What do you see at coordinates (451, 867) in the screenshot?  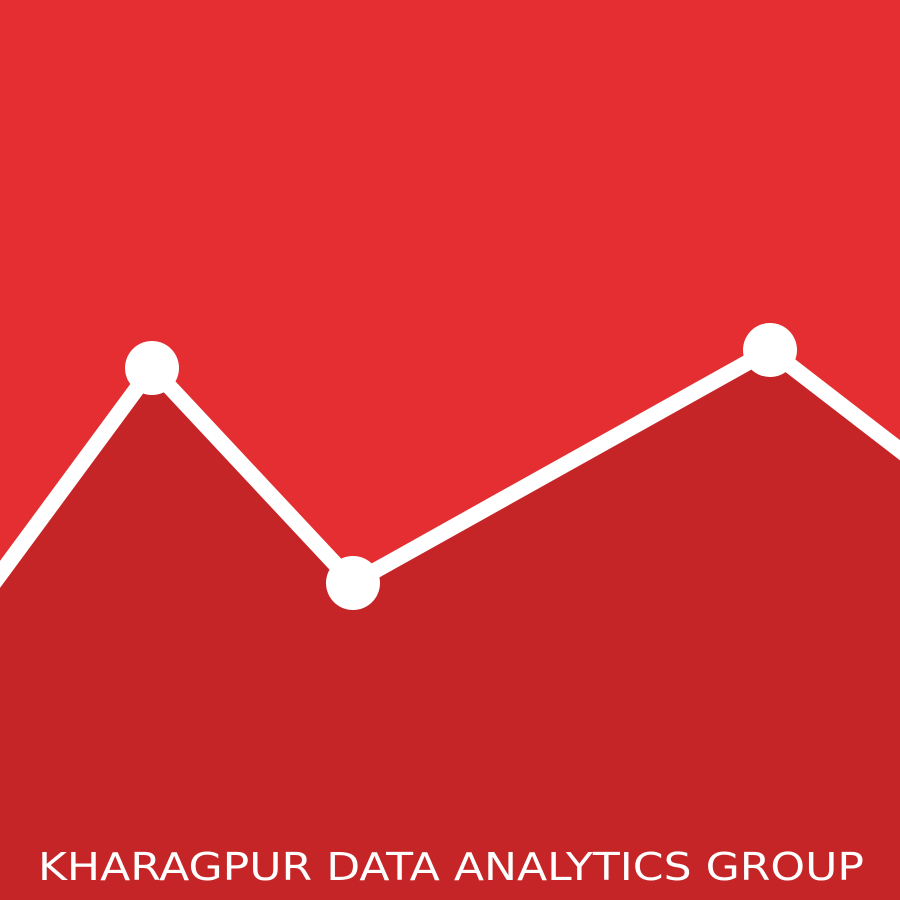 I see `caption: KHARAGPUR DATA ANALYTICS GROUP` at bounding box center [451, 867].